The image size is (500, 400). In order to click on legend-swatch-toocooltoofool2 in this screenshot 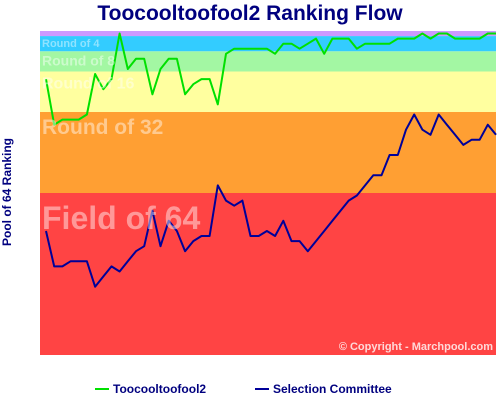, I will do `click(102, 389)`.